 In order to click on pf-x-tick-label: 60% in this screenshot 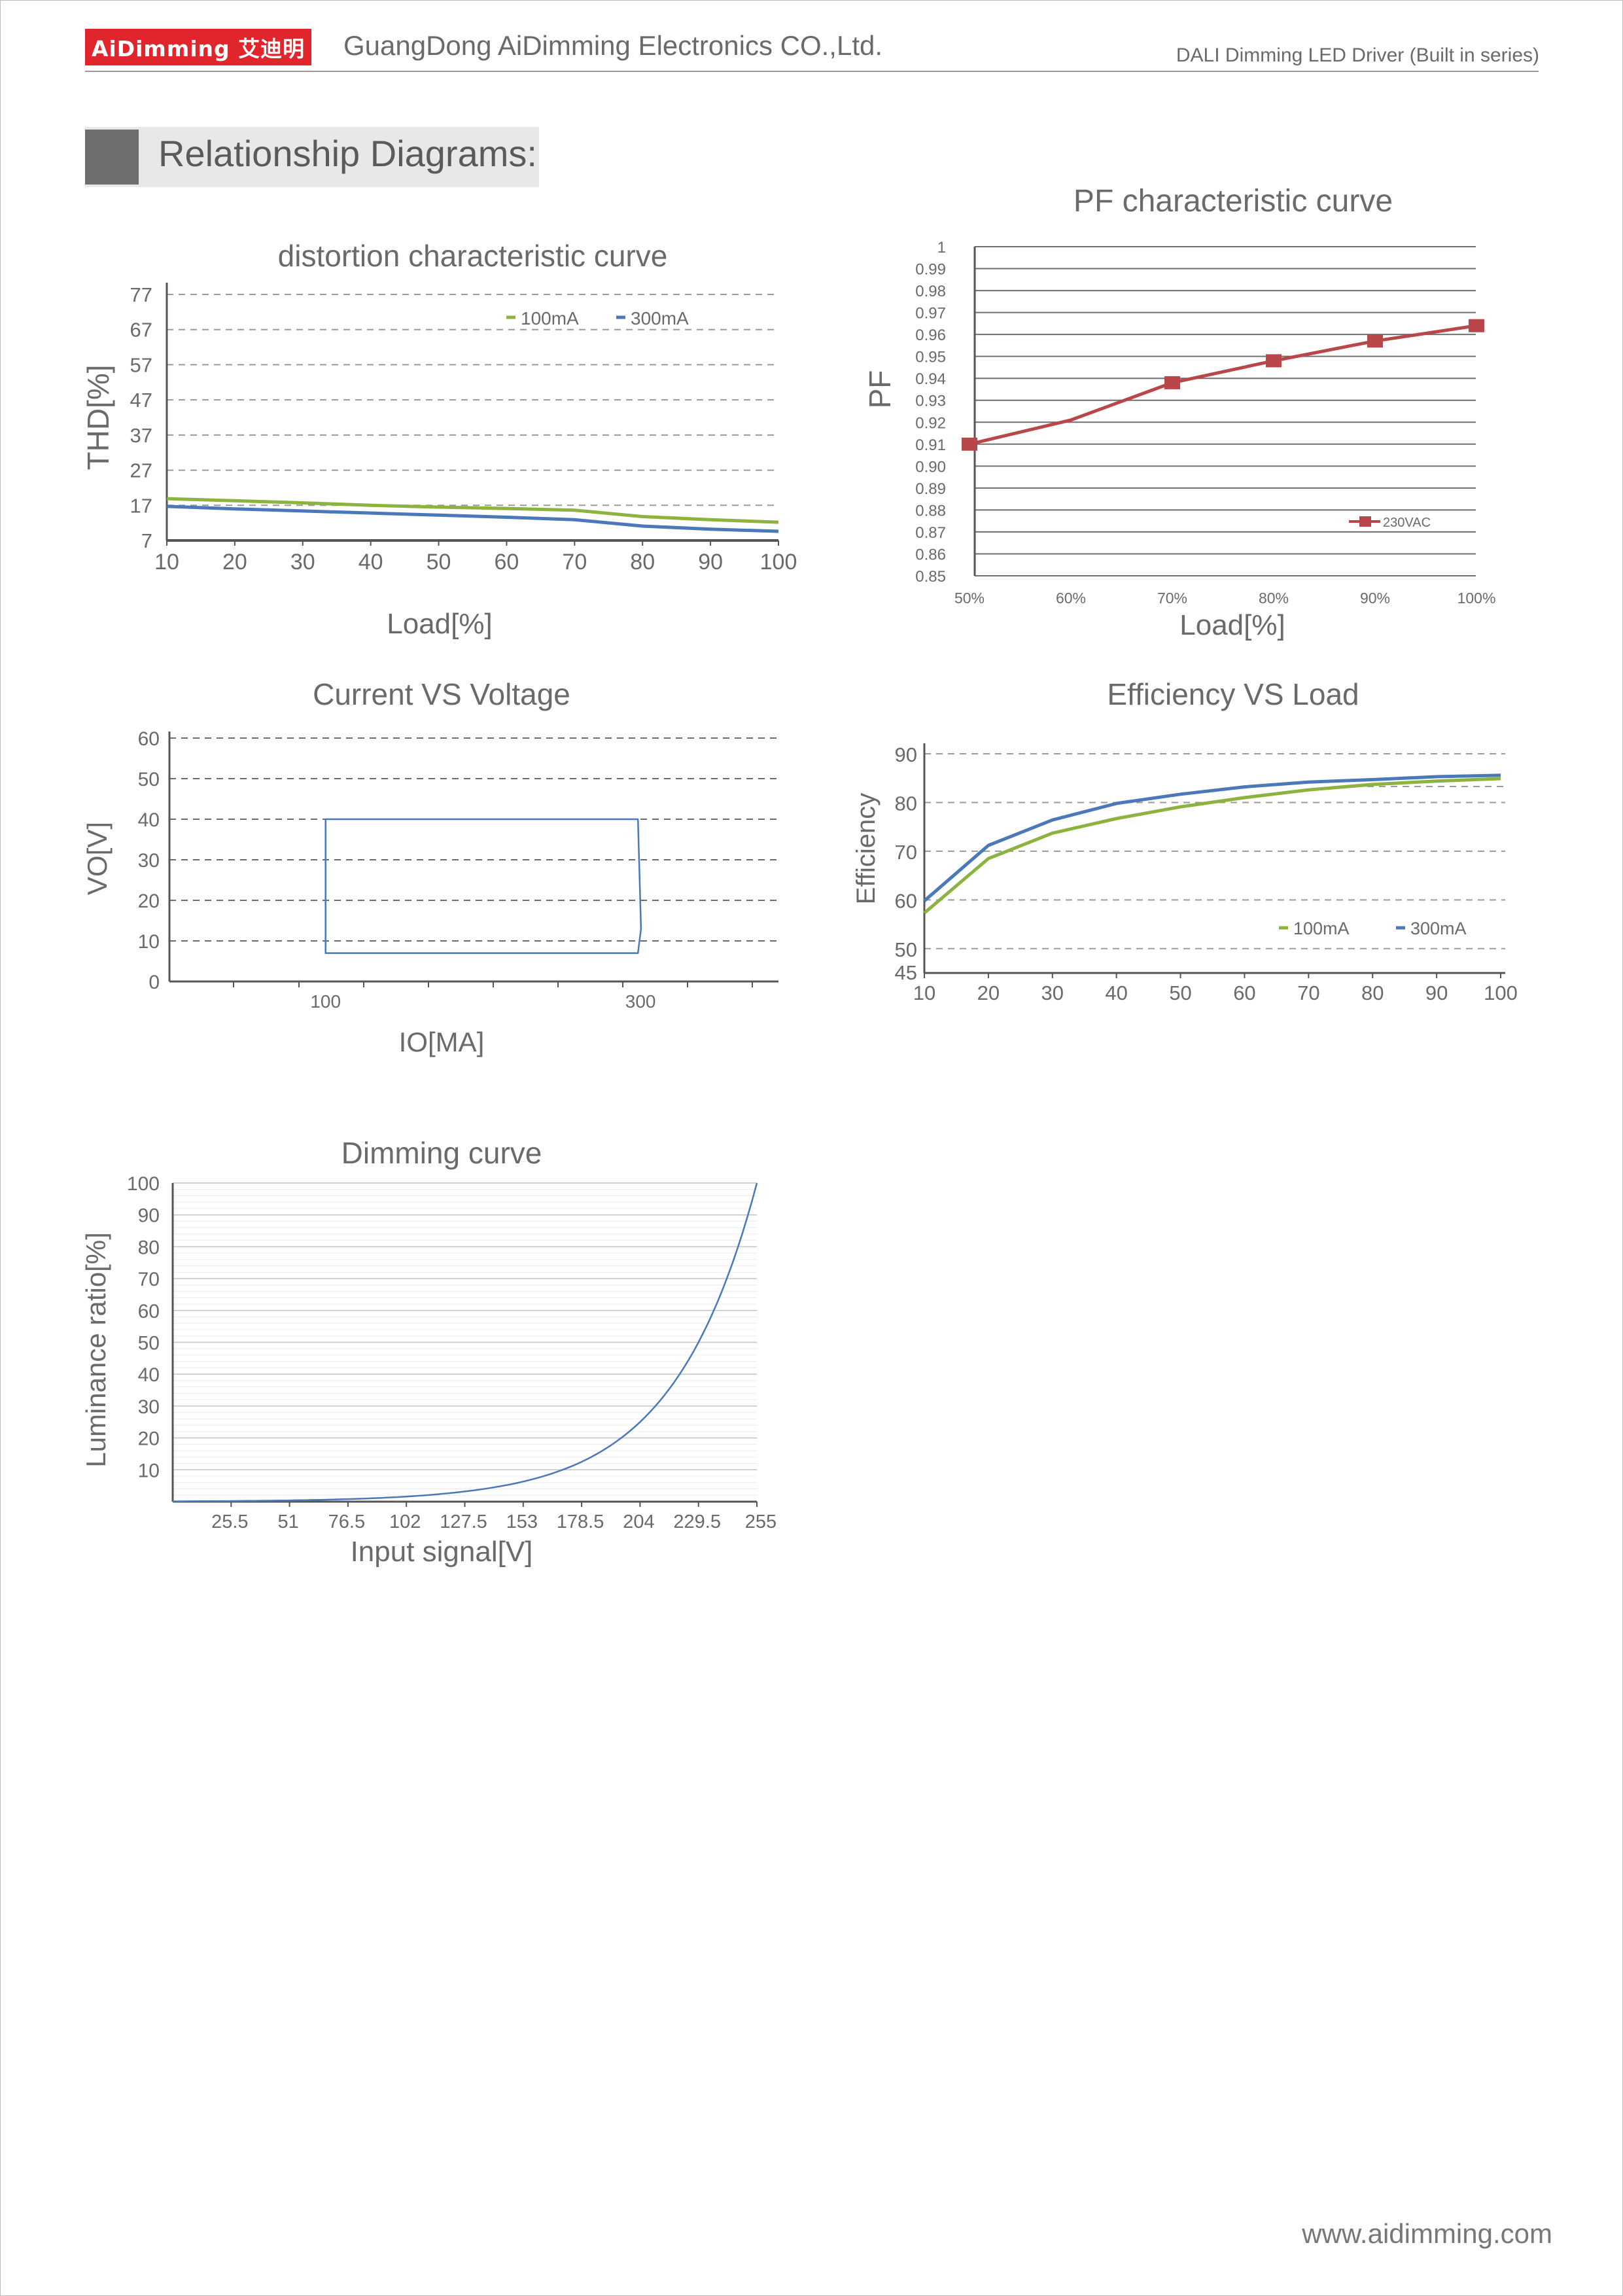, I will do `click(1071, 598)`.